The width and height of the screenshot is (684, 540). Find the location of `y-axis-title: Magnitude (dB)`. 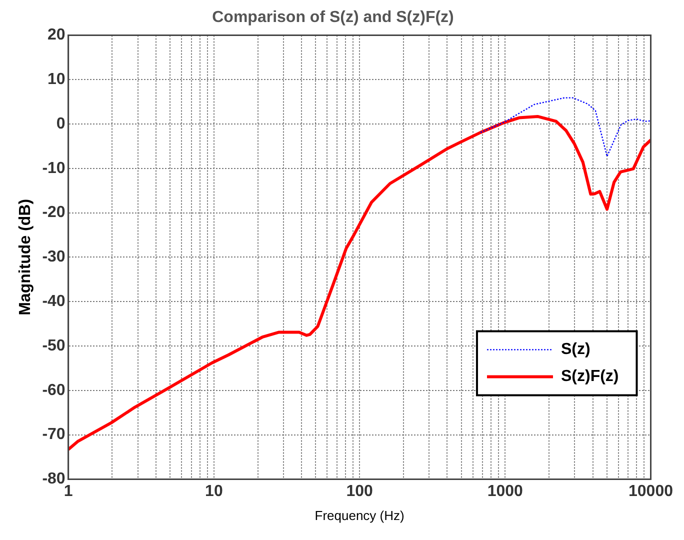

y-axis-title: Magnitude (dB) is located at coordinates (25, 257).